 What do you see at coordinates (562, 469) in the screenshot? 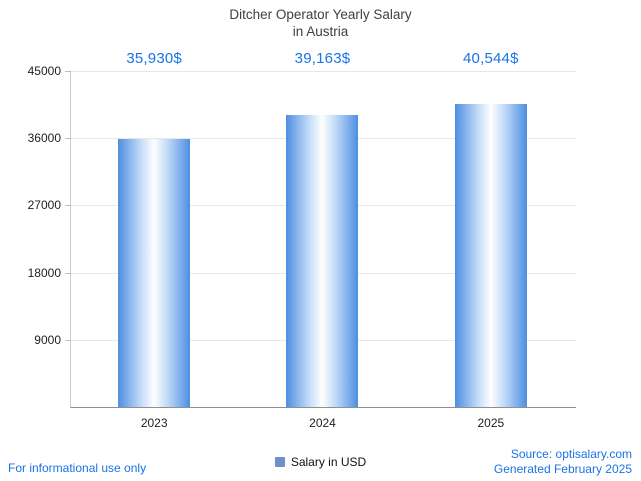
I see `generated-date: Generated February 2025` at bounding box center [562, 469].